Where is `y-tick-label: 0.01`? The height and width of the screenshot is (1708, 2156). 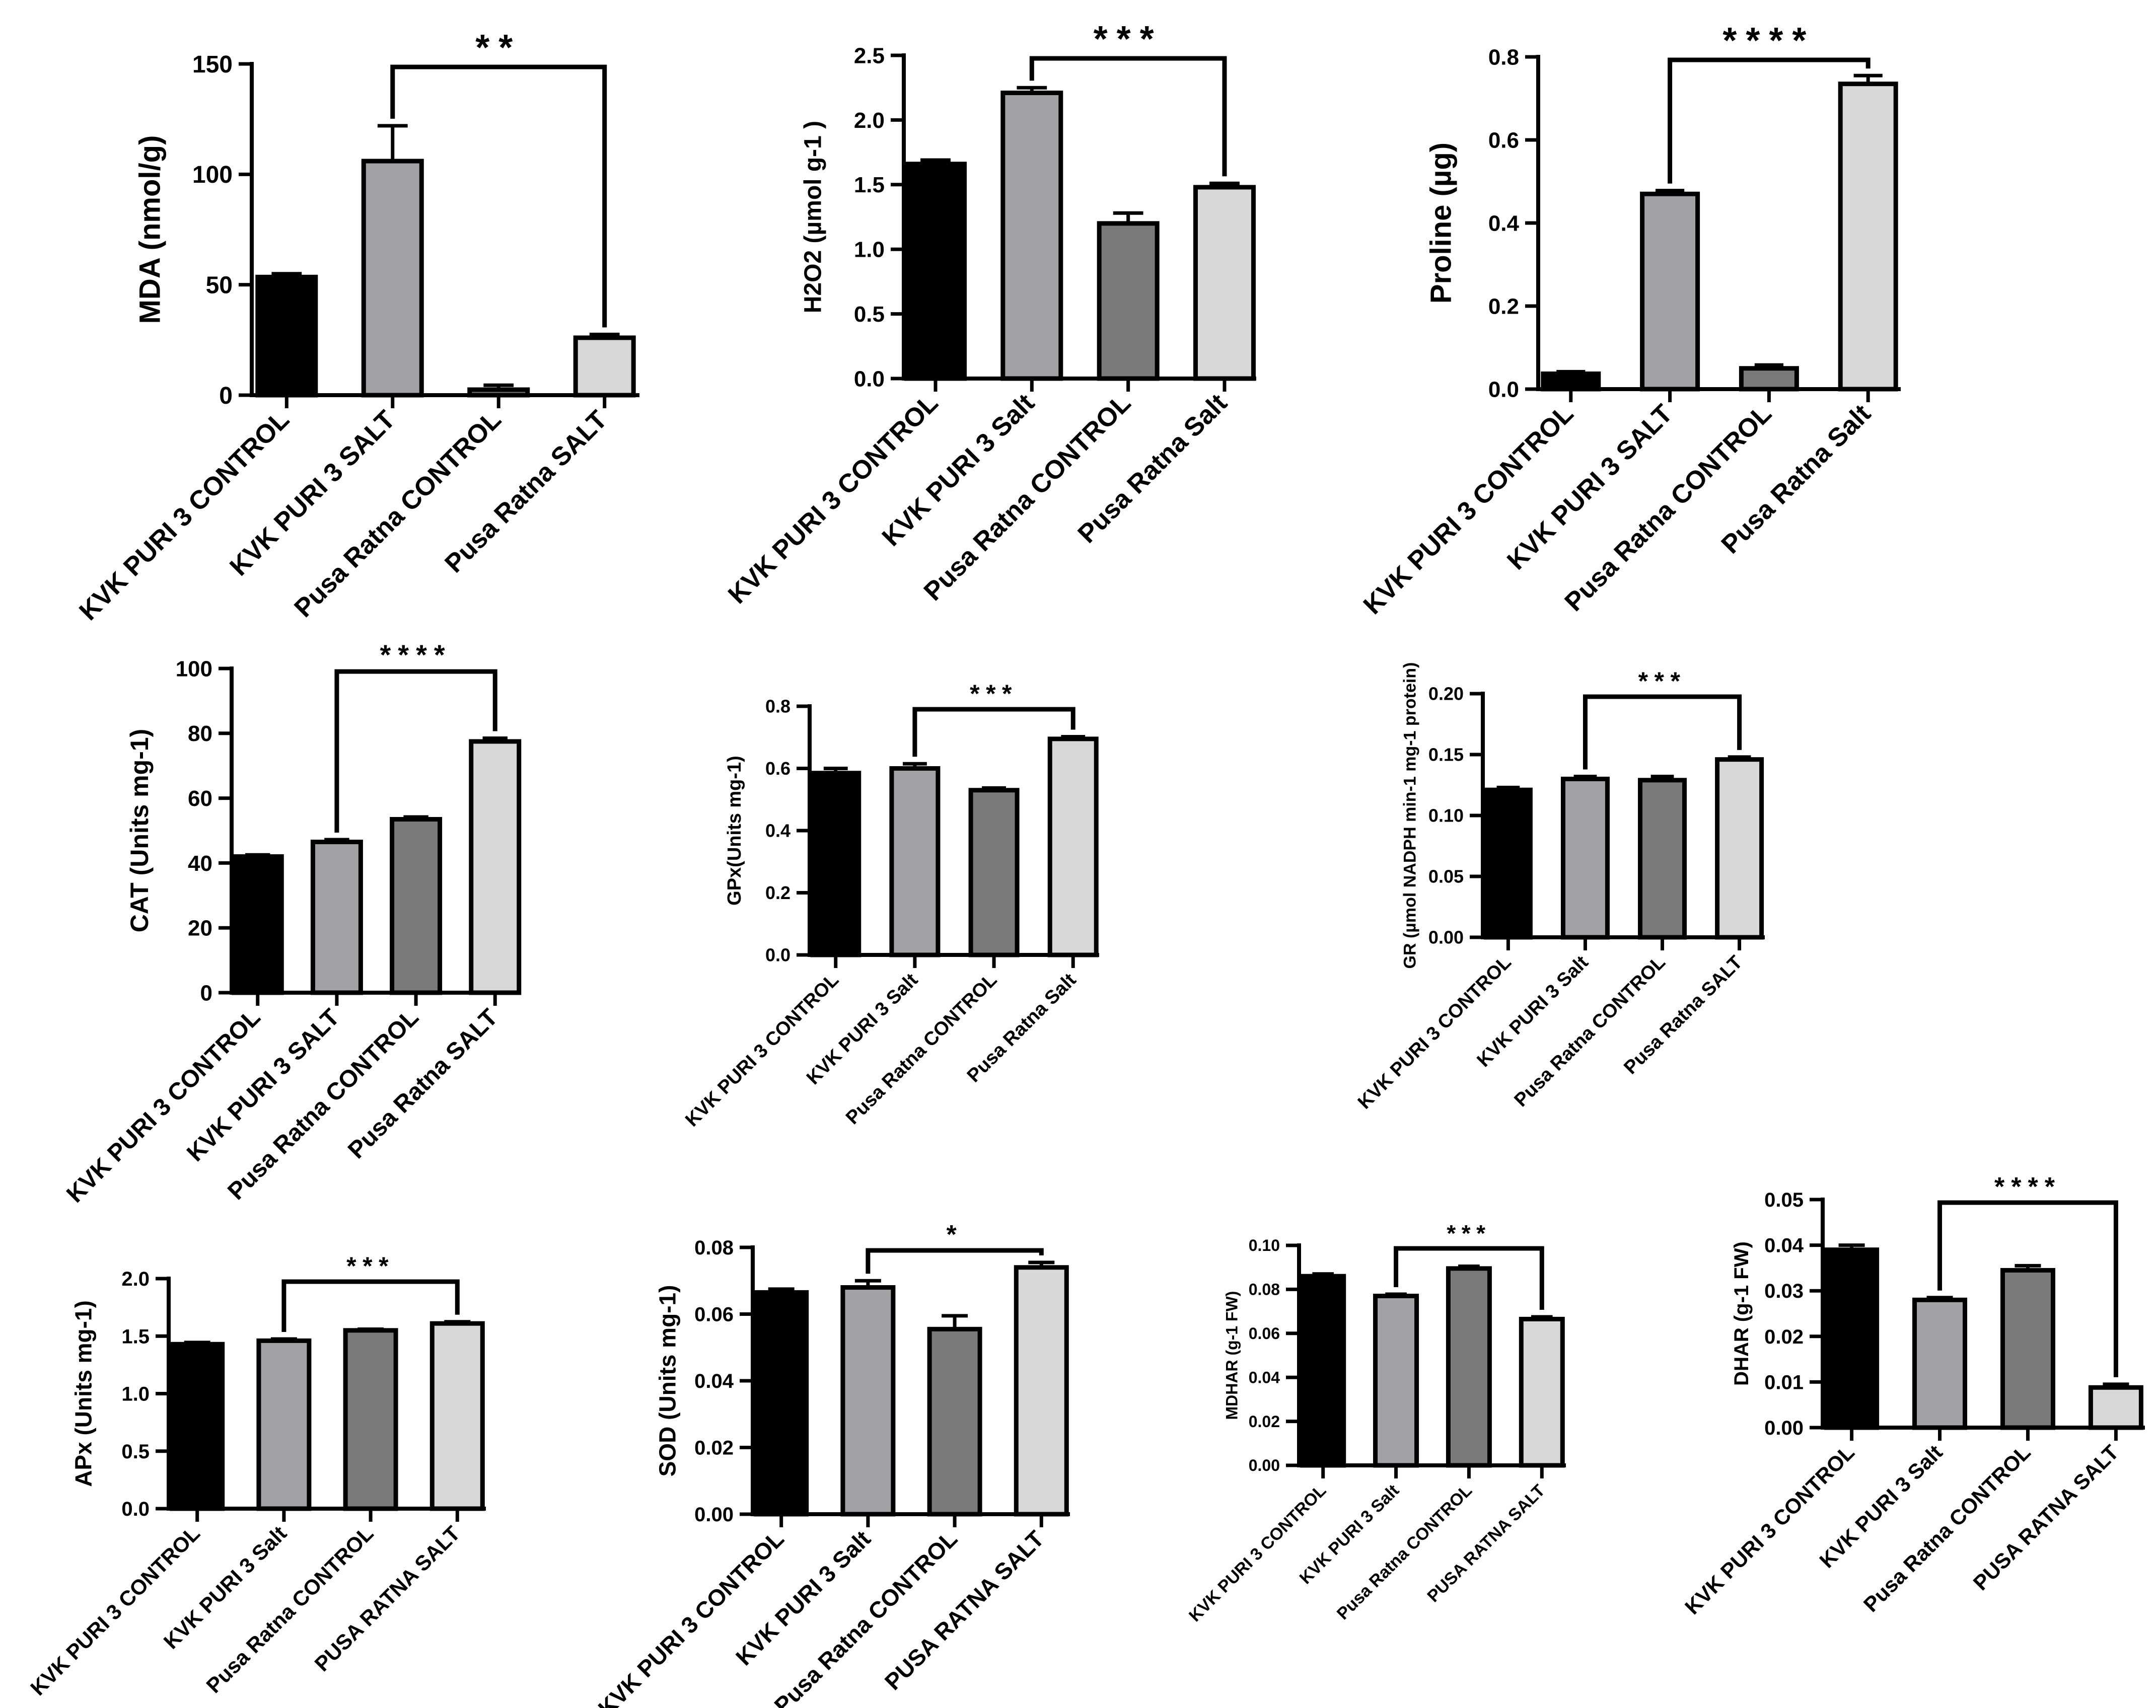 y-tick-label: 0.01 is located at coordinates (1784, 1382).